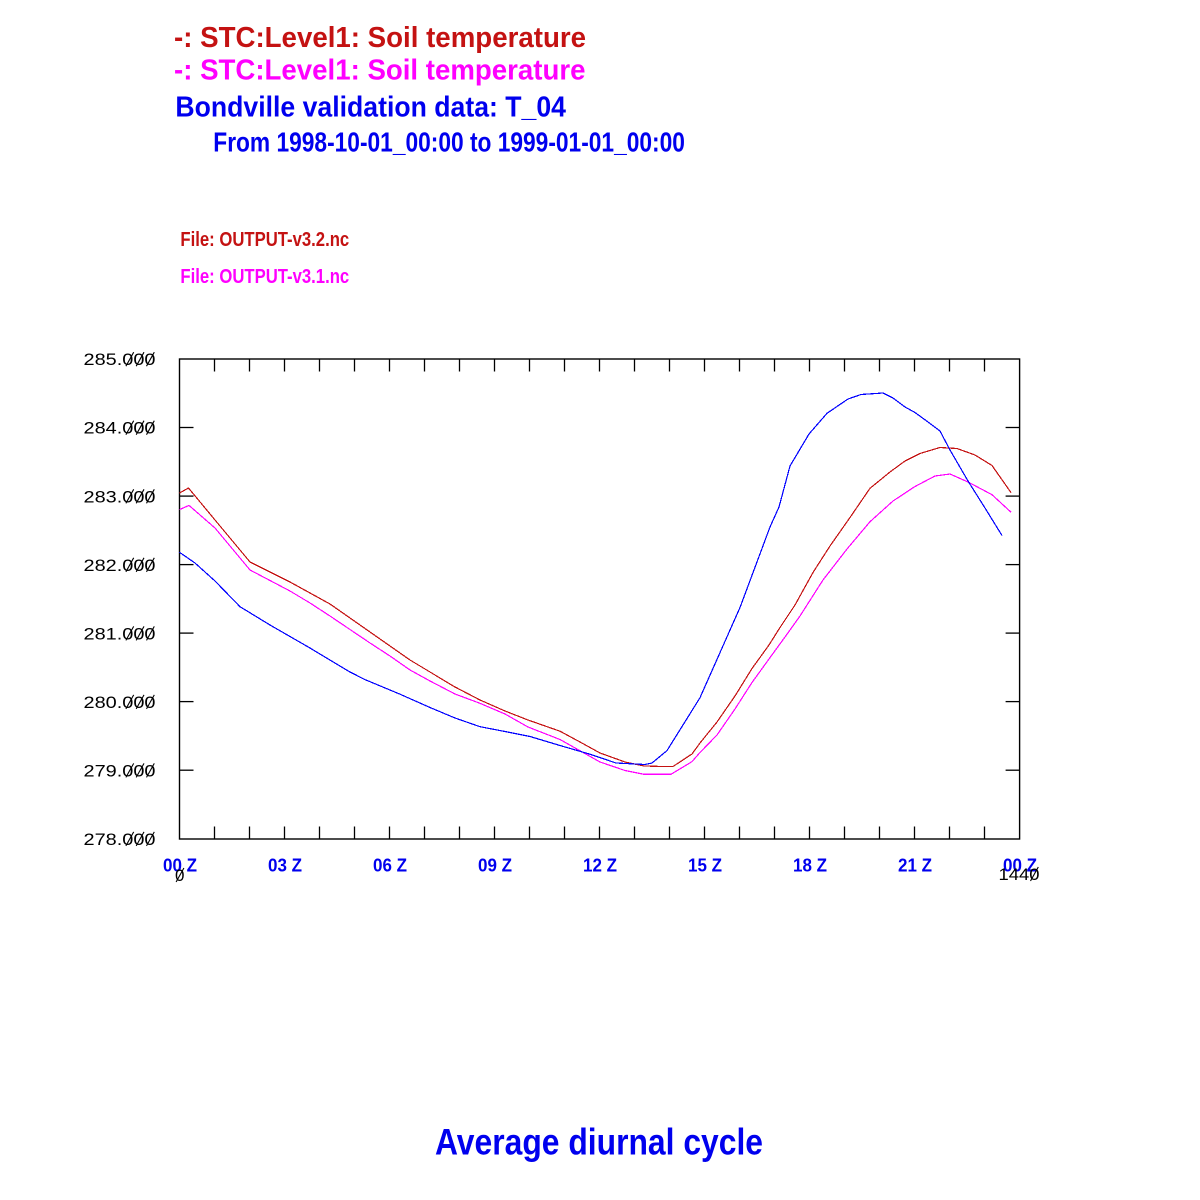 The image size is (1200, 1200). Describe the element at coordinates (120, 428) in the screenshot. I see `svg-text: 284.000` at that location.